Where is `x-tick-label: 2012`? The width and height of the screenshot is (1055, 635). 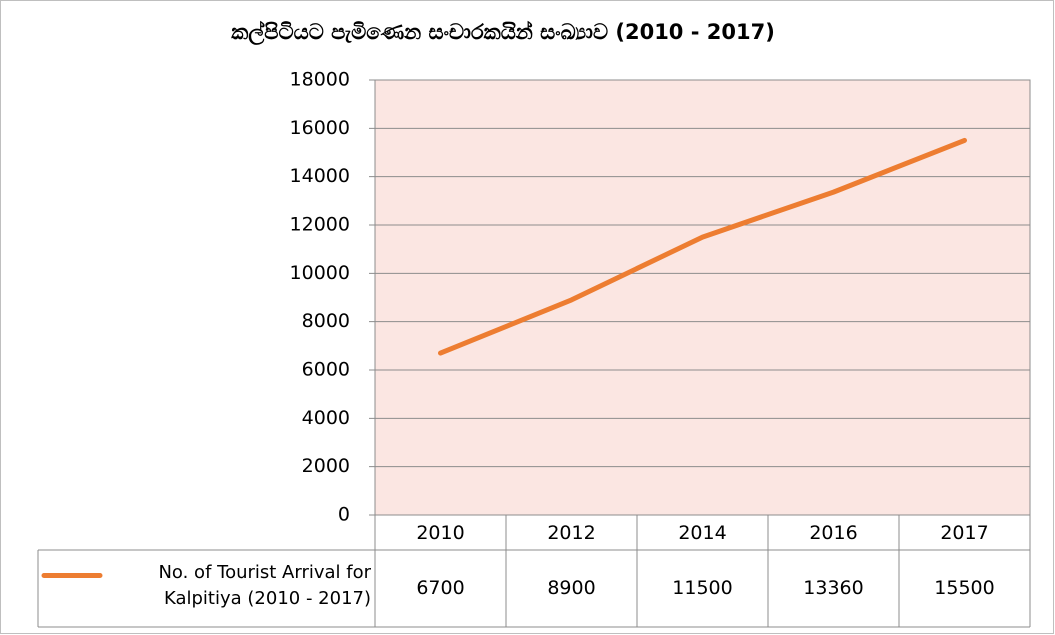 x-tick-label: 2012 is located at coordinates (571, 533).